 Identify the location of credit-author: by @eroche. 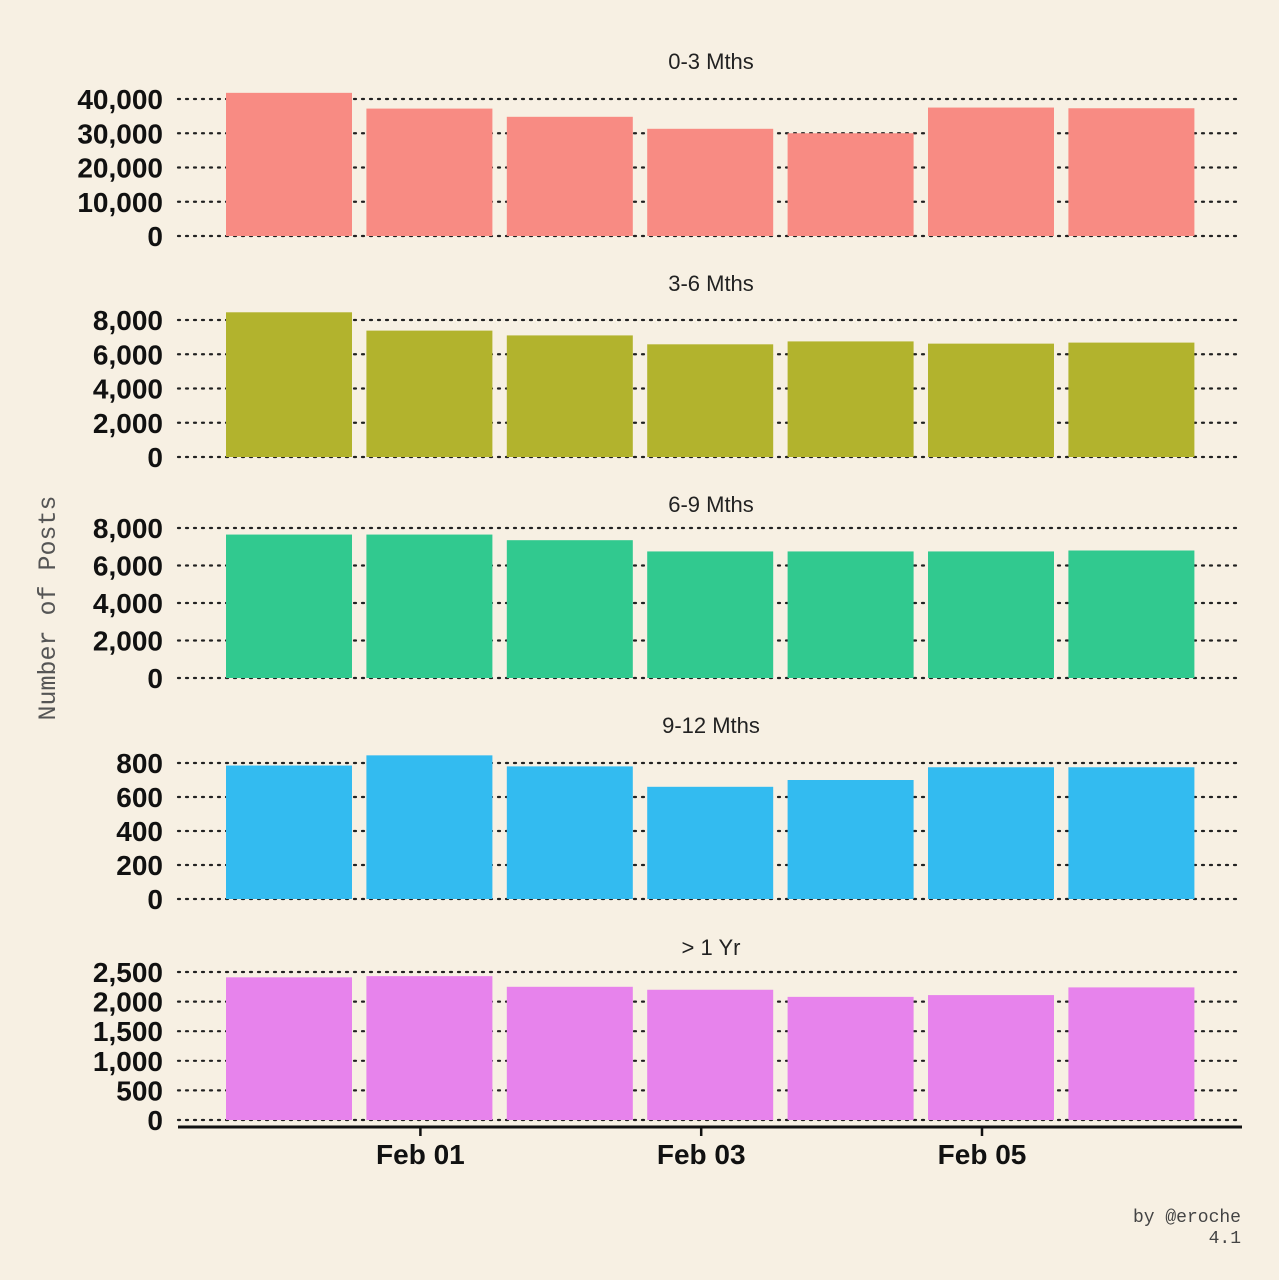
(1187, 1218).